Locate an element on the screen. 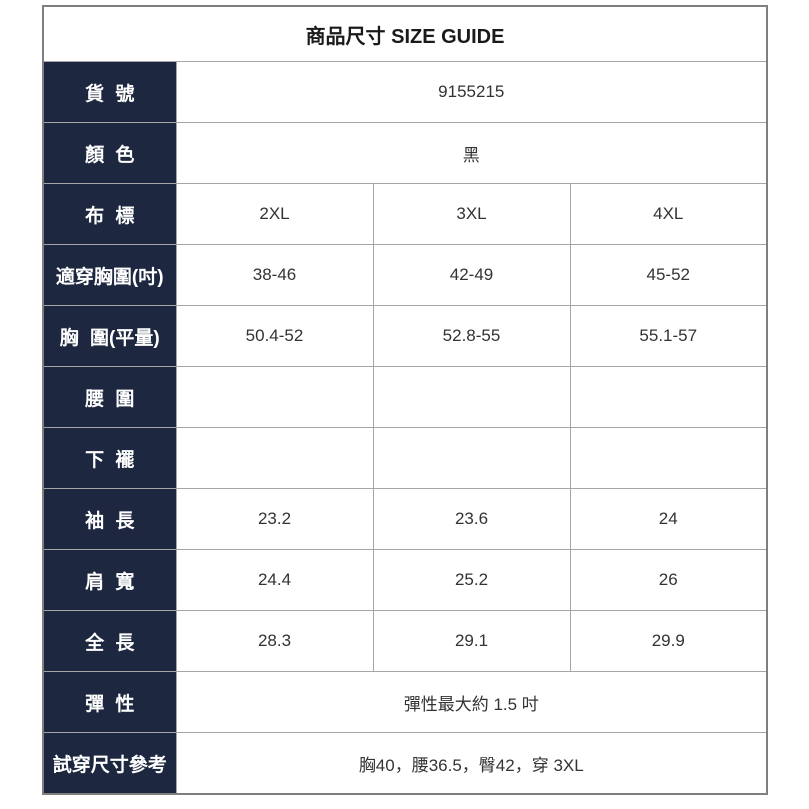 This screenshot has height=809, width=809. value-cell: 29.1 is located at coordinates (471, 641).